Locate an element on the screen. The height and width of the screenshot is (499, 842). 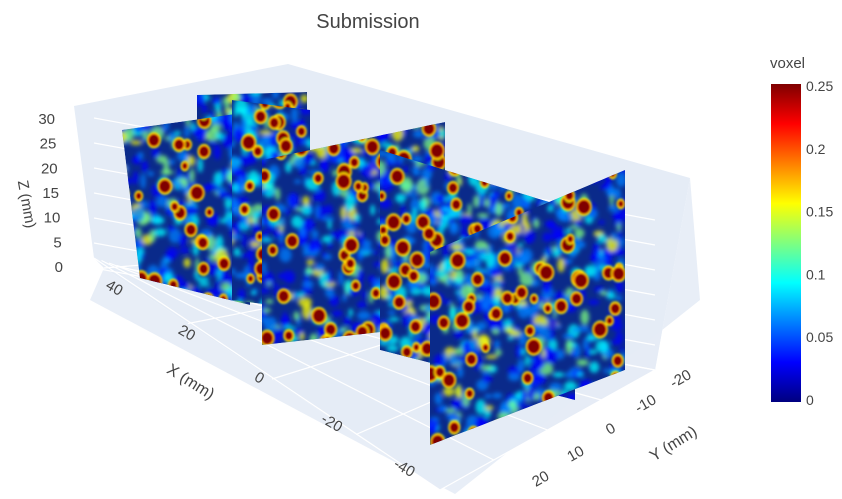
z-tick-label: 15 is located at coordinates (50, 193).